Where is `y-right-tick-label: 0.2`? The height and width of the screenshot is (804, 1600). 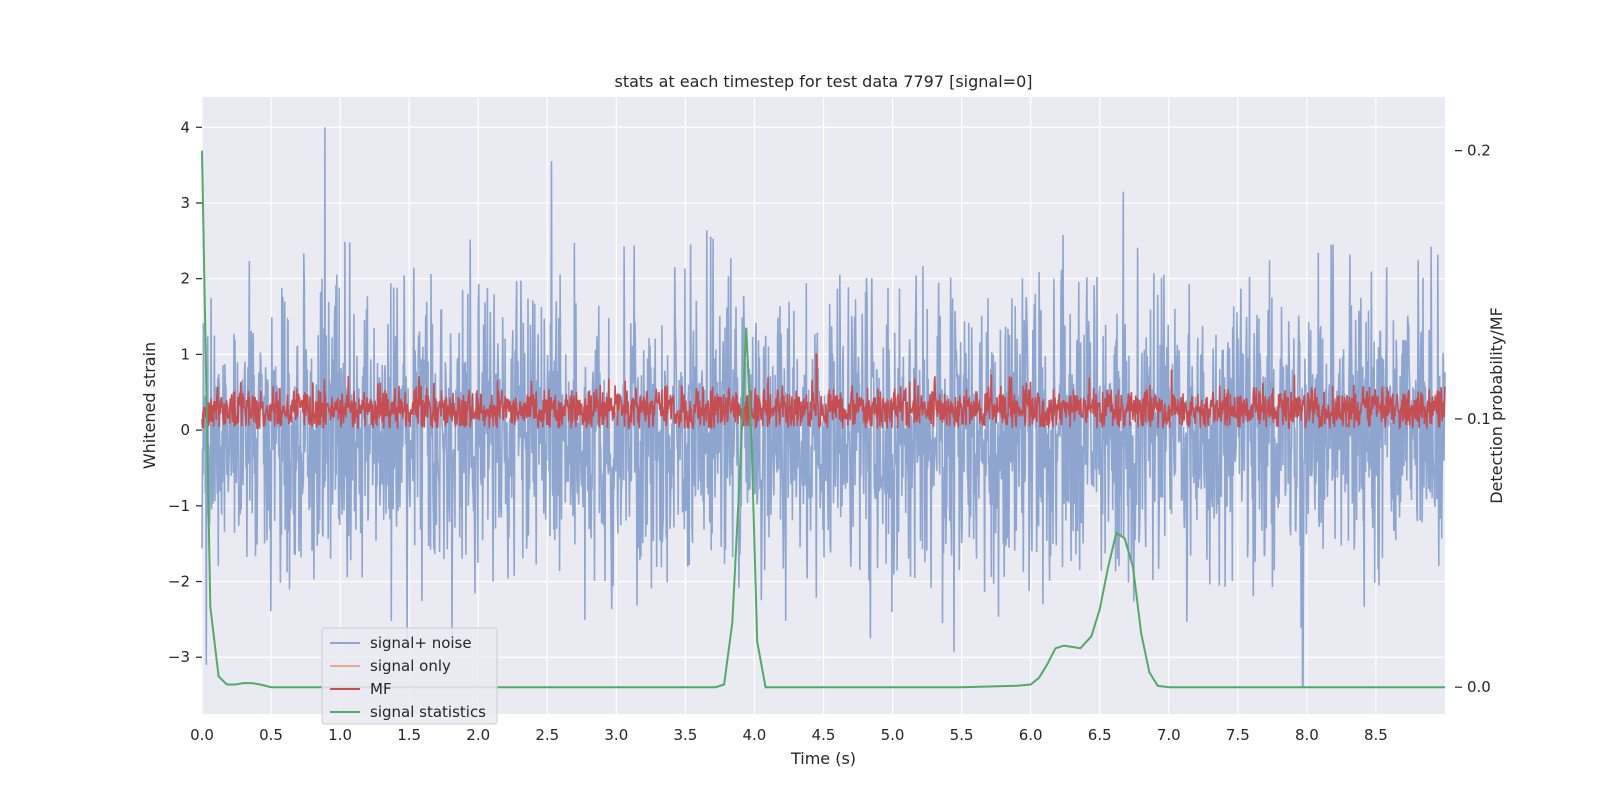
y-right-tick-label: 0.2 is located at coordinates (1479, 151).